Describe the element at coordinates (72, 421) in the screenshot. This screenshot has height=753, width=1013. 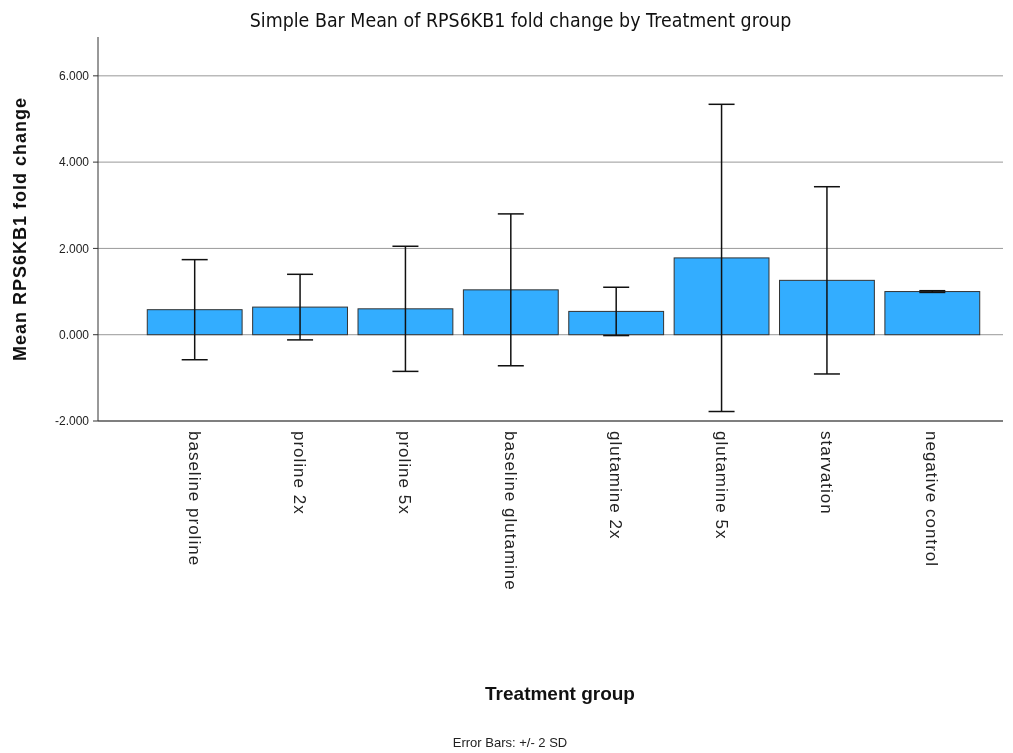
I see `y-tick-label: -2.000` at that location.